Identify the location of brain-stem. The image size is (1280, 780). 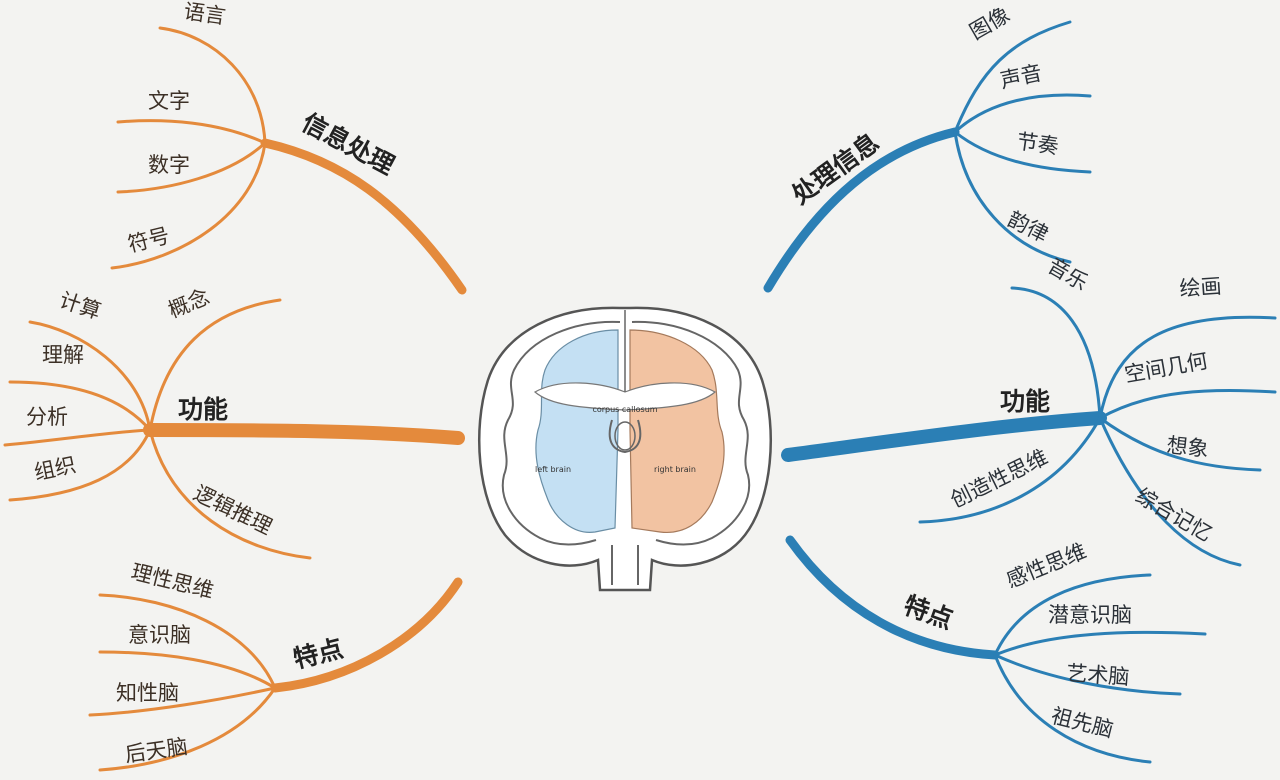
(625, 502).